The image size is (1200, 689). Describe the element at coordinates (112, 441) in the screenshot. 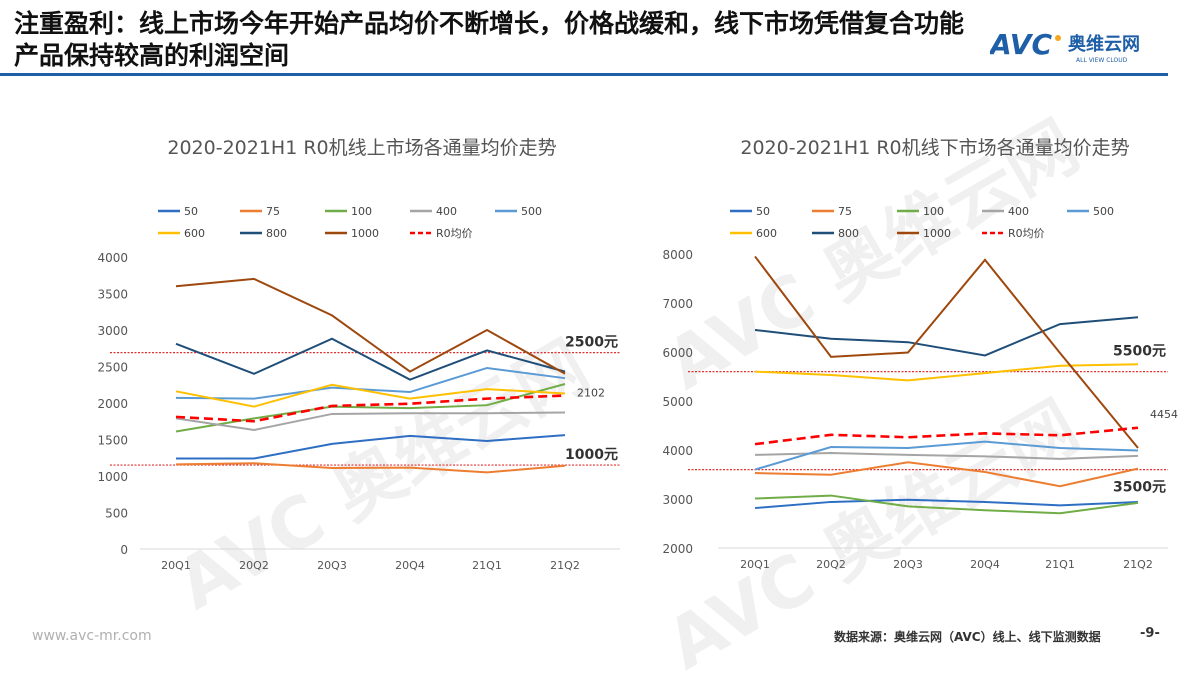

I see `y-tick-label: 1500` at that location.